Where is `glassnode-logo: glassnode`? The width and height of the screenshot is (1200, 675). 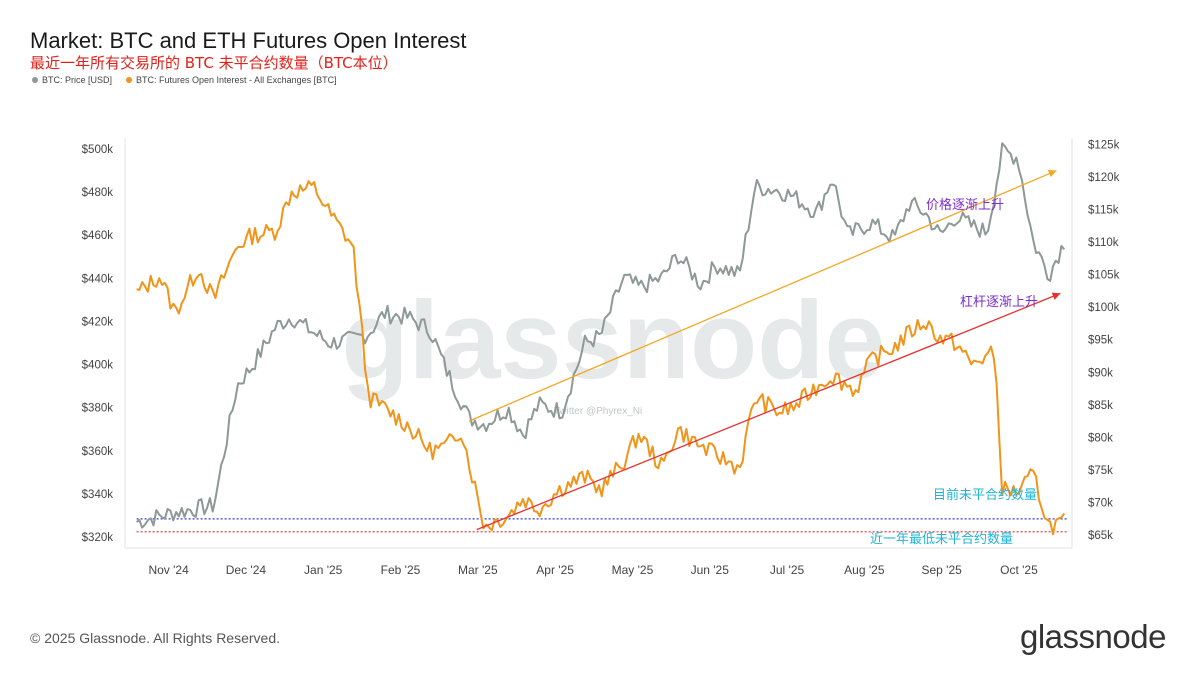
glassnode-logo: glassnode is located at coordinates (1093, 636).